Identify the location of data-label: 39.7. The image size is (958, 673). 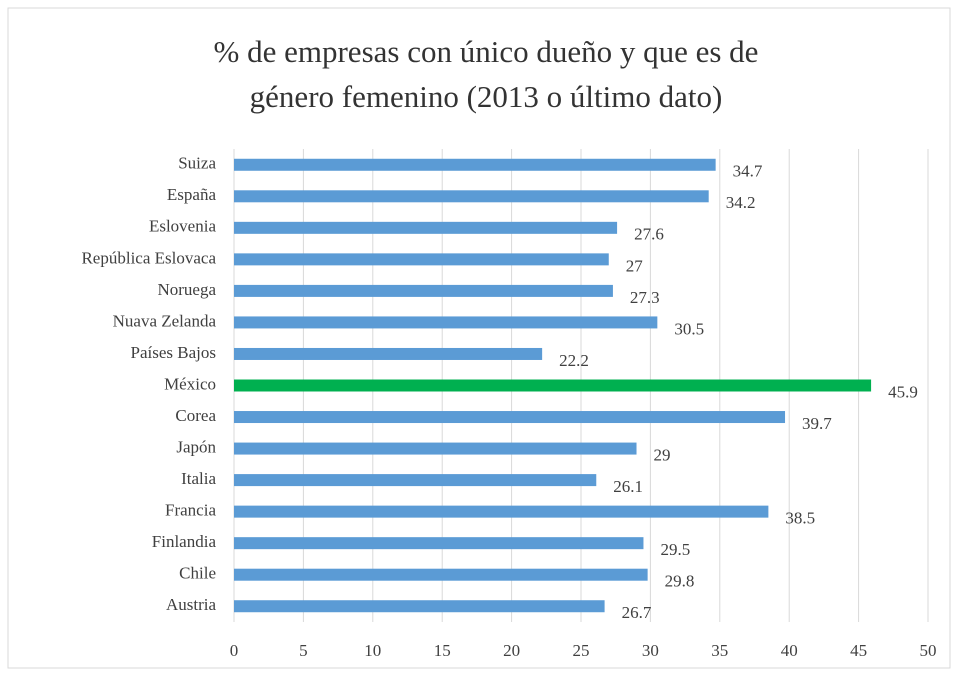
(817, 423).